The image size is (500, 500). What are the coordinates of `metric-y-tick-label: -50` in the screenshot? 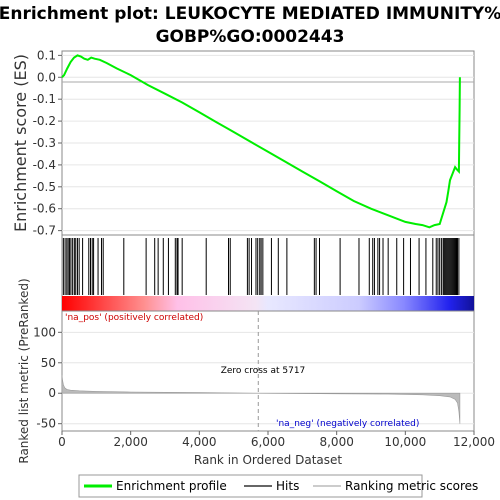 It's located at (46, 424).